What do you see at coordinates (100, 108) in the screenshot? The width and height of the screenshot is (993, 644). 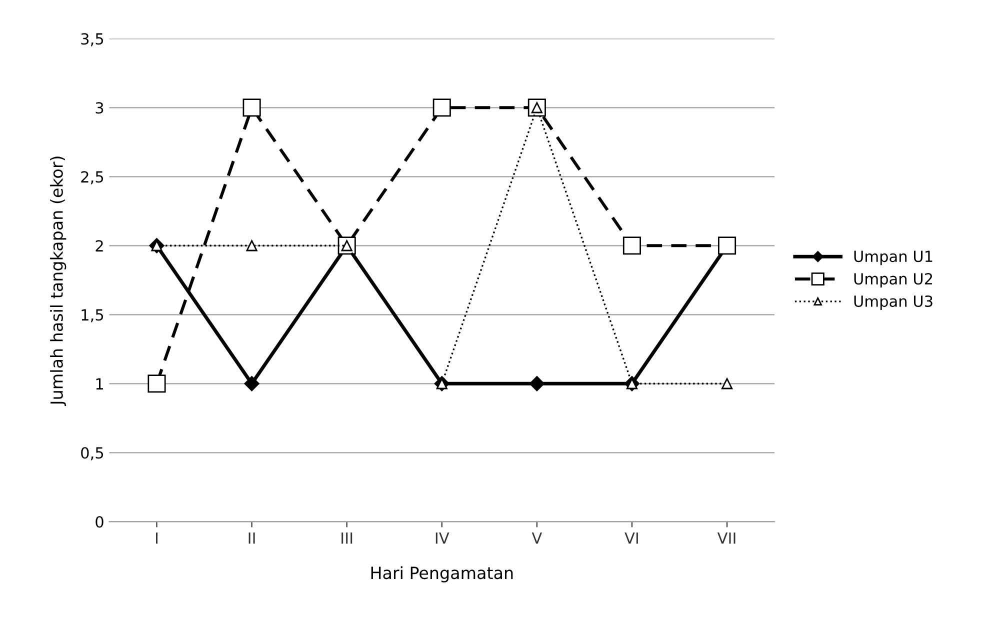 I see `y-tick-label: 3` at bounding box center [100, 108].